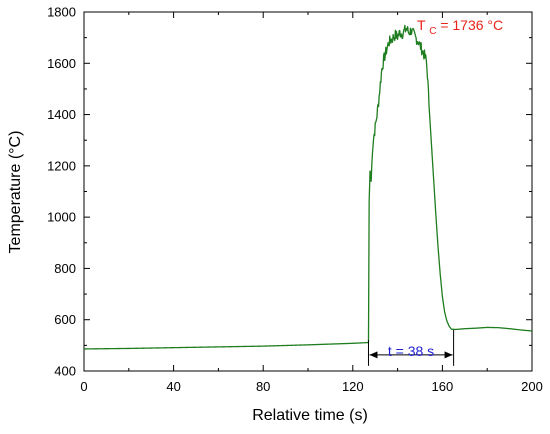 The image size is (550, 434). What do you see at coordinates (61, 12) in the screenshot?
I see `y-tick-label: 1800` at bounding box center [61, 12].